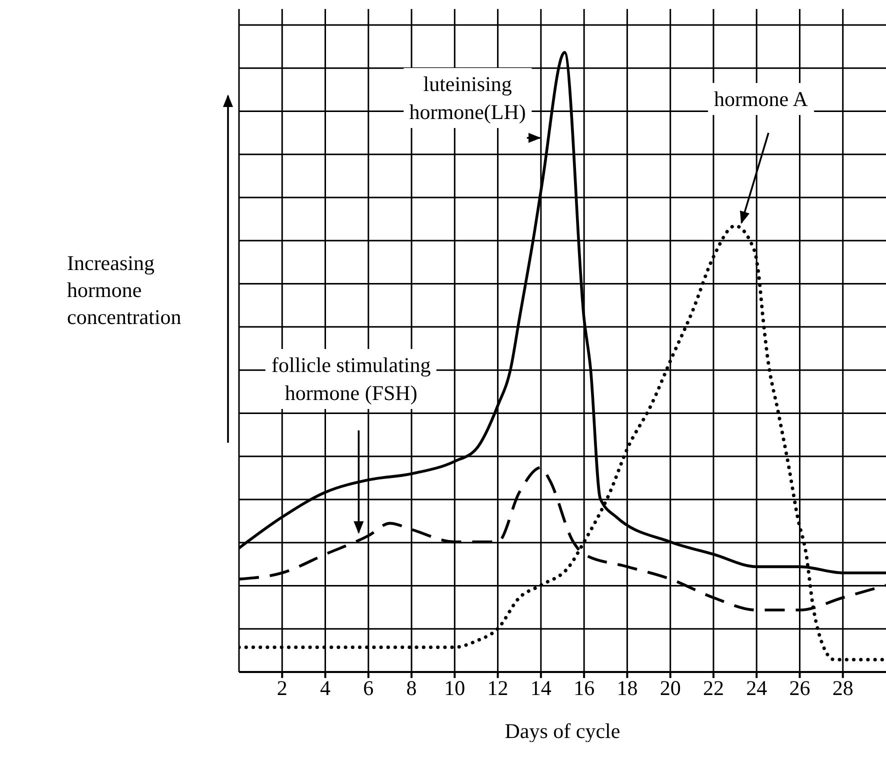 The image size is (886, 758). I want to click on x-tick-label: 26, so click(799, 688).